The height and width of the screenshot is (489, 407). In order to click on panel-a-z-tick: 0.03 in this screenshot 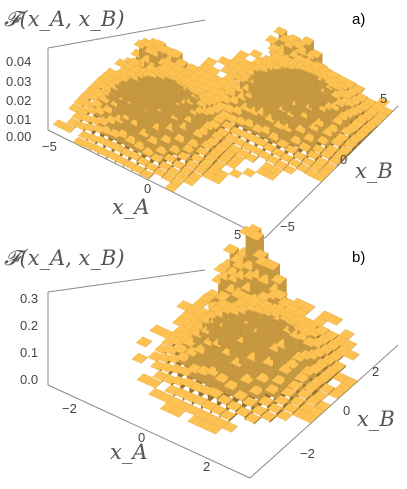, I will do `click(18, 81)`.